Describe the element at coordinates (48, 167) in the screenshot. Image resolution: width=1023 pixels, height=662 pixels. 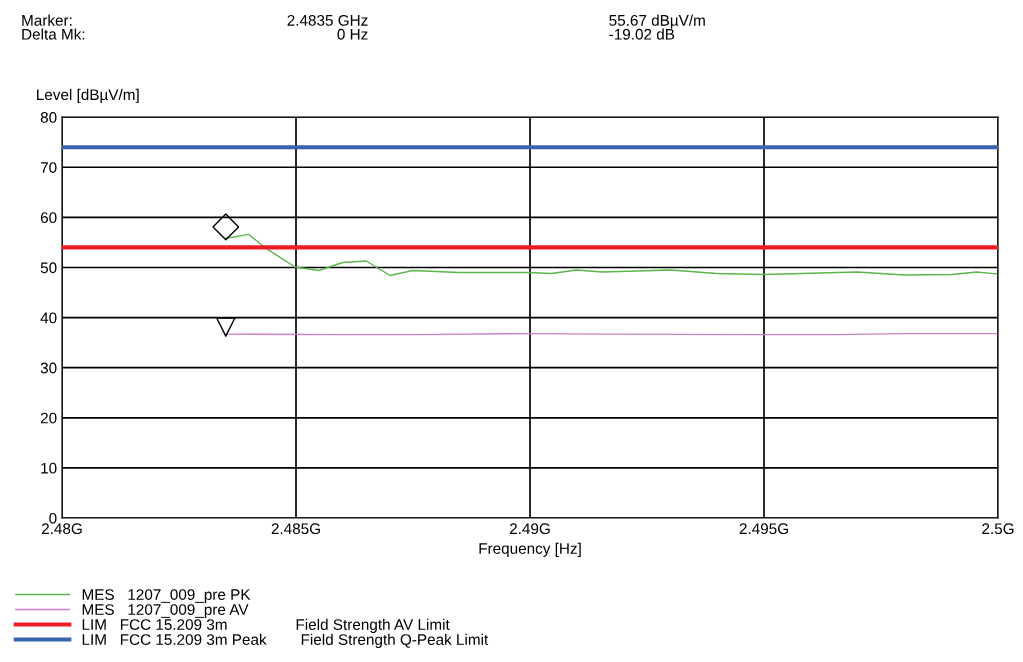
I see `y-tick-label: 70` at that location.